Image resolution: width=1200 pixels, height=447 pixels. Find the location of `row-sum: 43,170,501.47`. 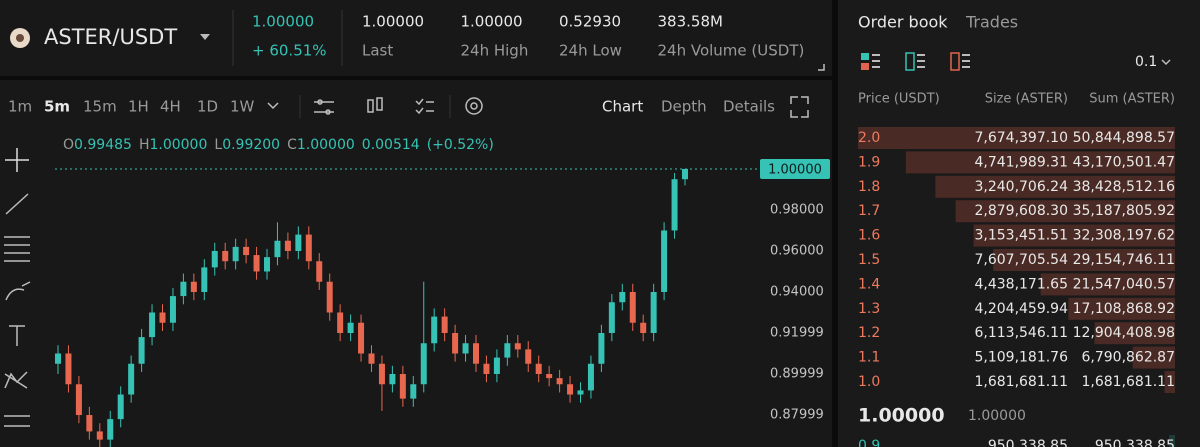

row-sum: 43,170,501.47 is located at coordinates (1124, 162).